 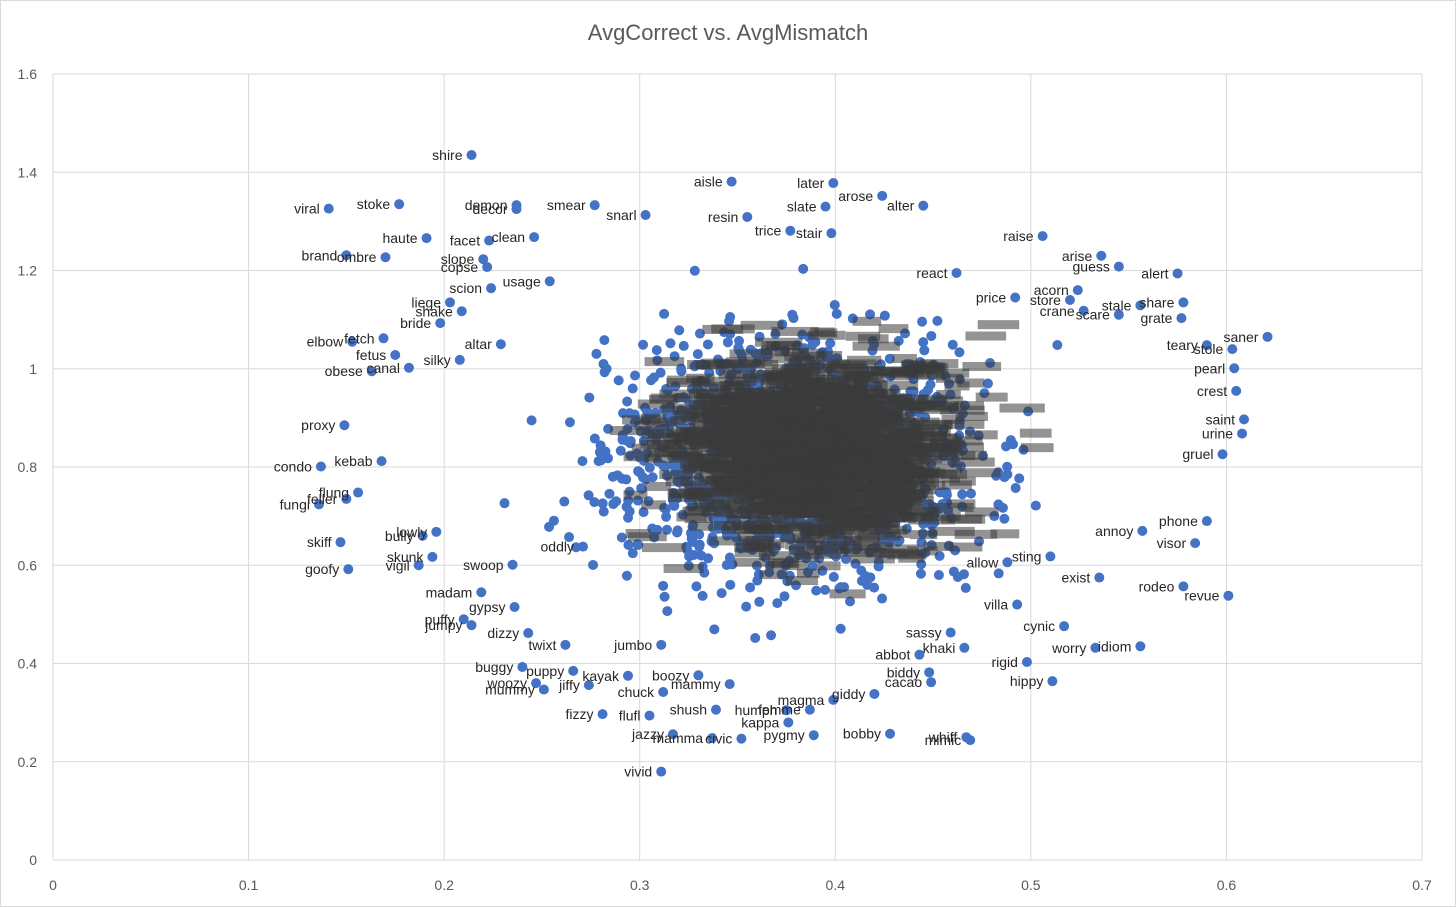 I want to click on data-label: crest, so click(x=1212, y=391).